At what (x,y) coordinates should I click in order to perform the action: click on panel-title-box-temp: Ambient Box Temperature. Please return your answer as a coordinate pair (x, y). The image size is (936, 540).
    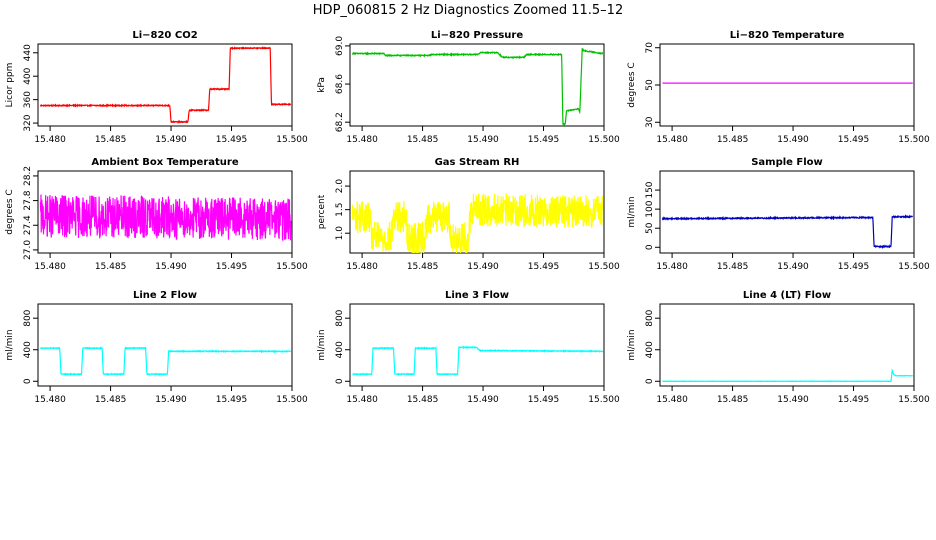
    Looking at the image, I should click on (164, 162).